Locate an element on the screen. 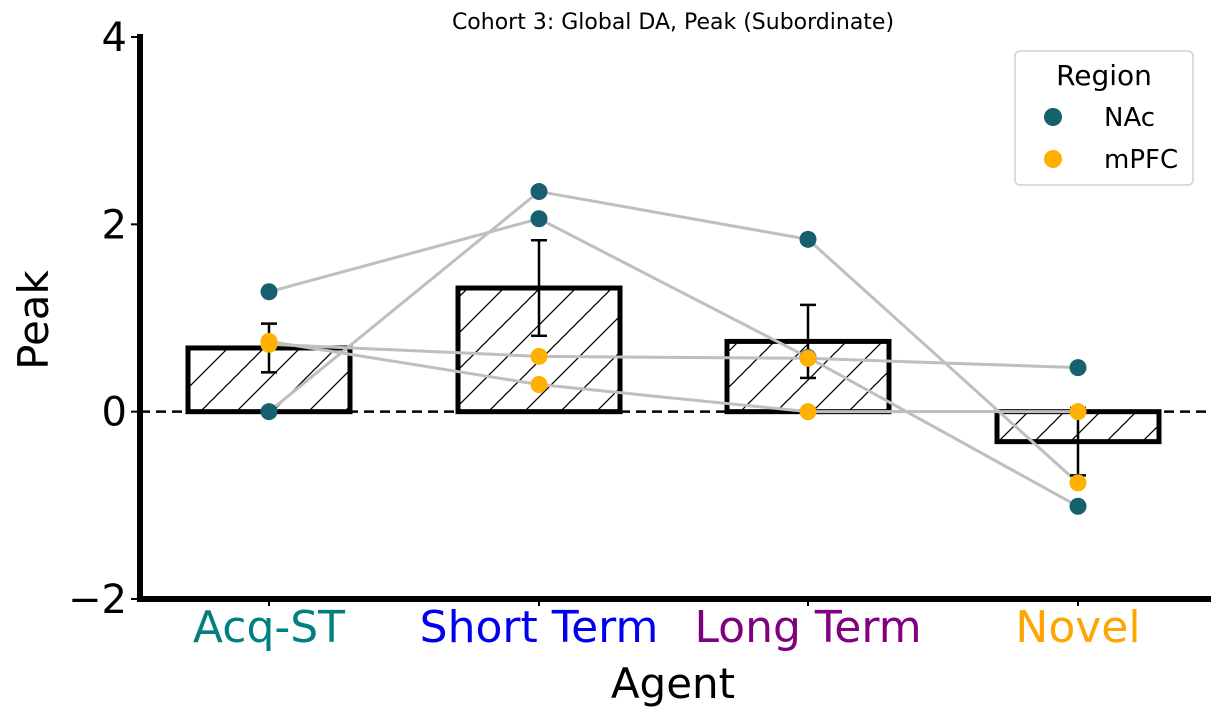 This screenshot has height=717, width=1217. y-tick-label: −2 is located at coordinates (97, 600).